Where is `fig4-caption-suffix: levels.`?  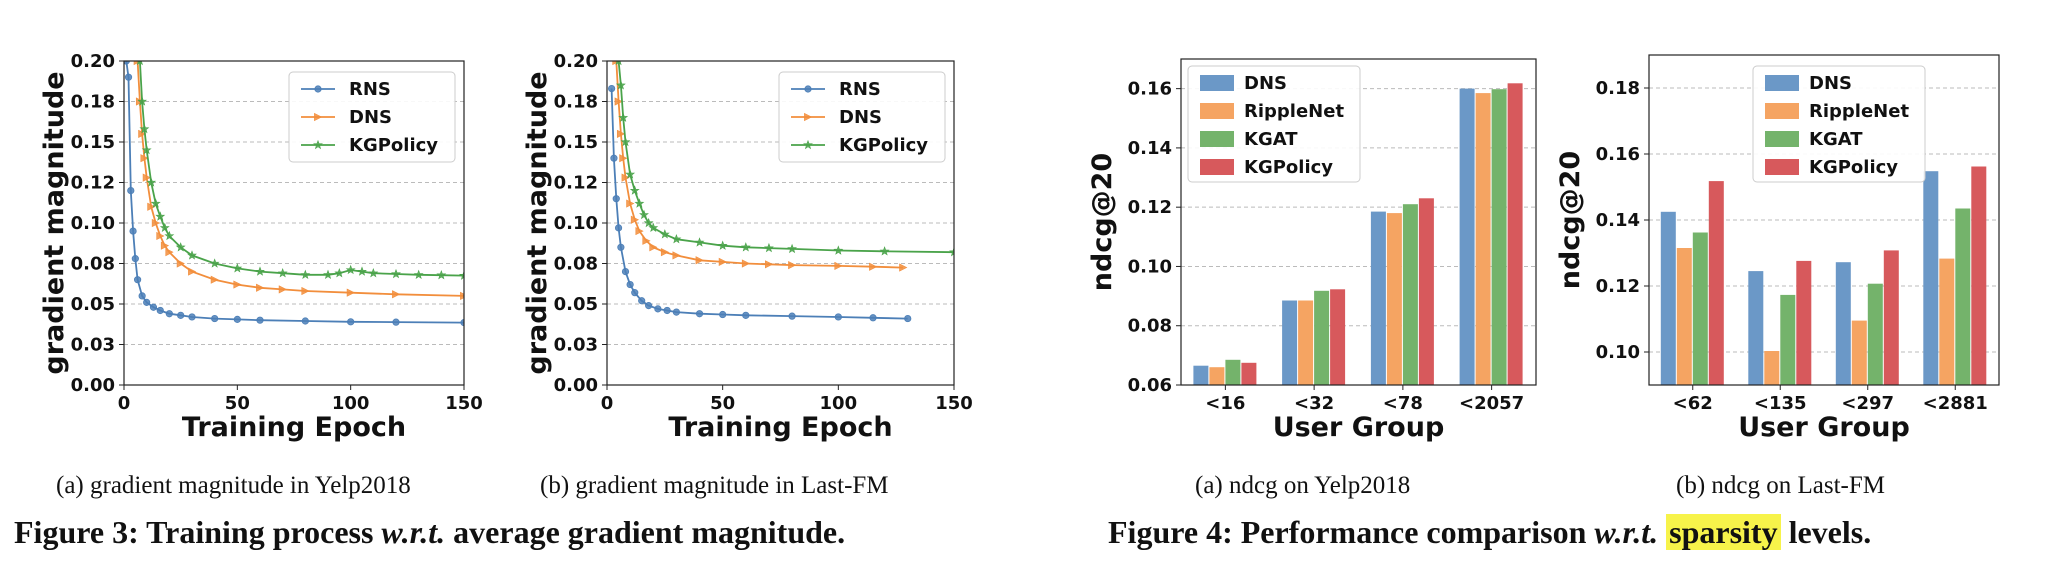 fig4-caption-suffix: levels. is located at coordinates (1826, 532).